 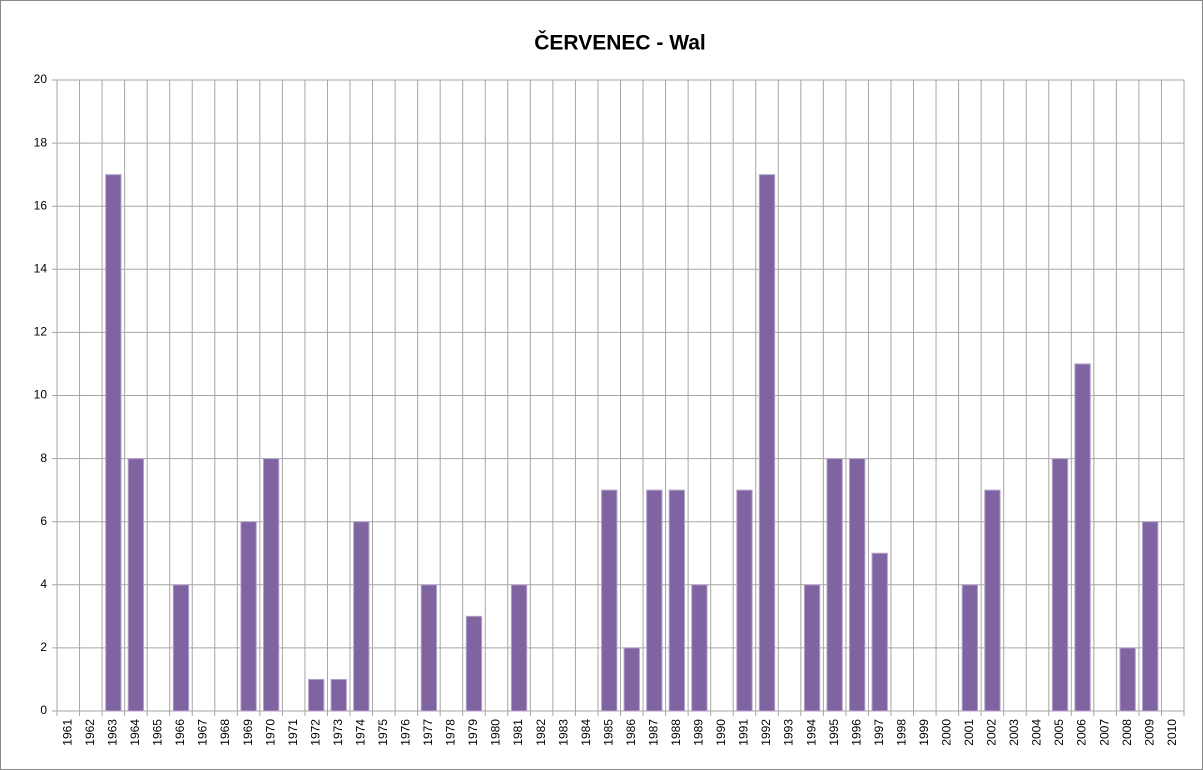 What do you see at coordinates (406, 732) in the screenshot?
I see `x-tick-label: 1976` at bounding box center [406, 732].